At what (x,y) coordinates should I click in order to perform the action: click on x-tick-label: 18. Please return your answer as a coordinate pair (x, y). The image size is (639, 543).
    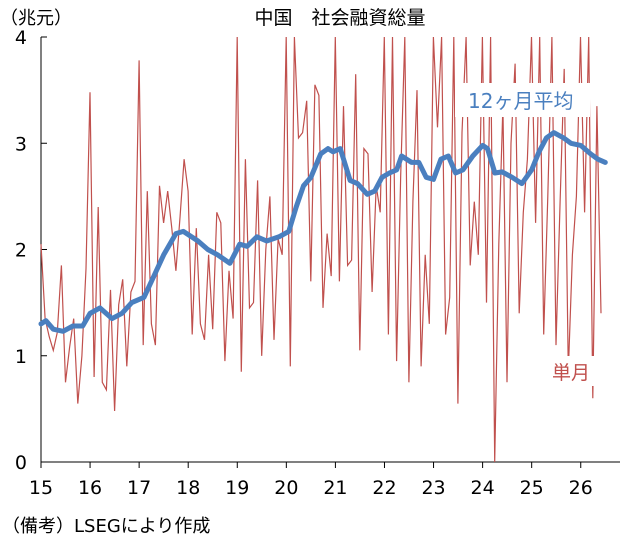
    Looking at the image, I should click on (188, 488).